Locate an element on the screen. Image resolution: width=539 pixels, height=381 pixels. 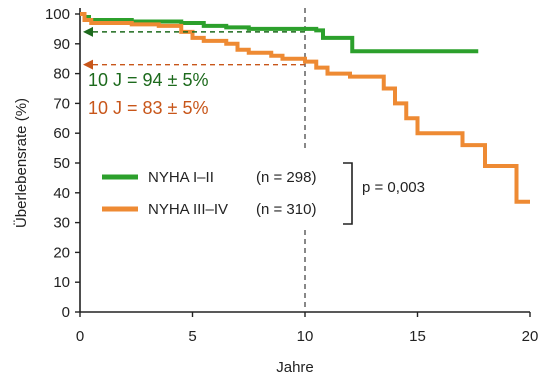
y-tick-label: 0 is located at coordinates (66, 312).